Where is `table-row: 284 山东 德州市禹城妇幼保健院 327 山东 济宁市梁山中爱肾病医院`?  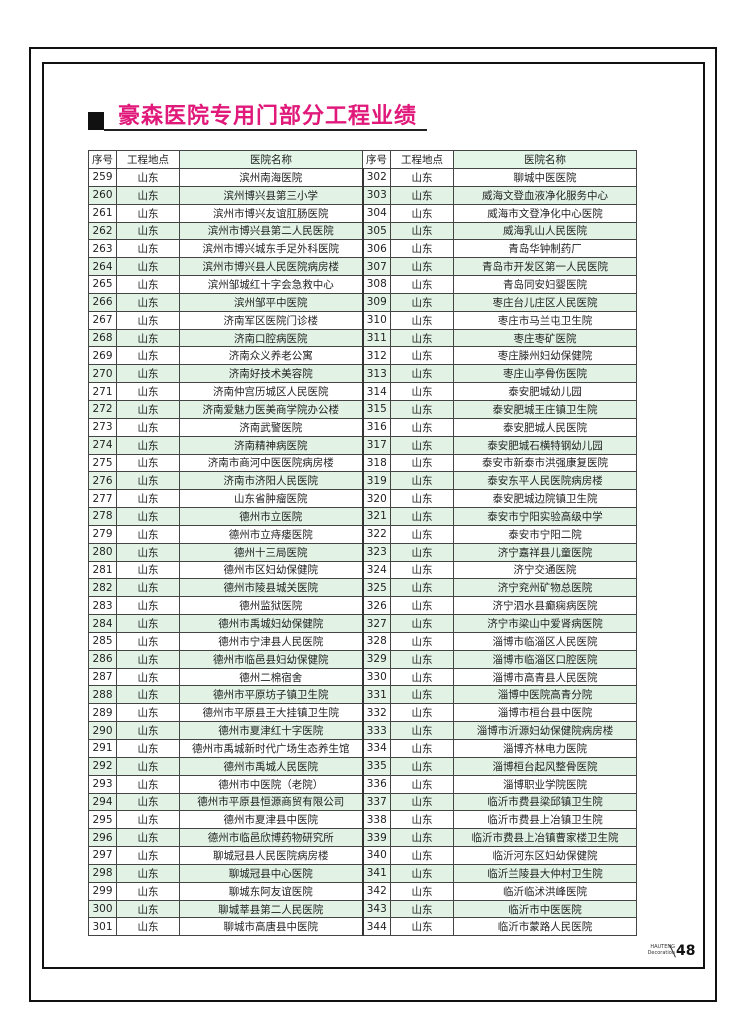 table-row: 284 山东 德州市禹城妇幼保健院 327 山东 济宁市梁山中爱肾病医院 is located at coordinates (362, 623).